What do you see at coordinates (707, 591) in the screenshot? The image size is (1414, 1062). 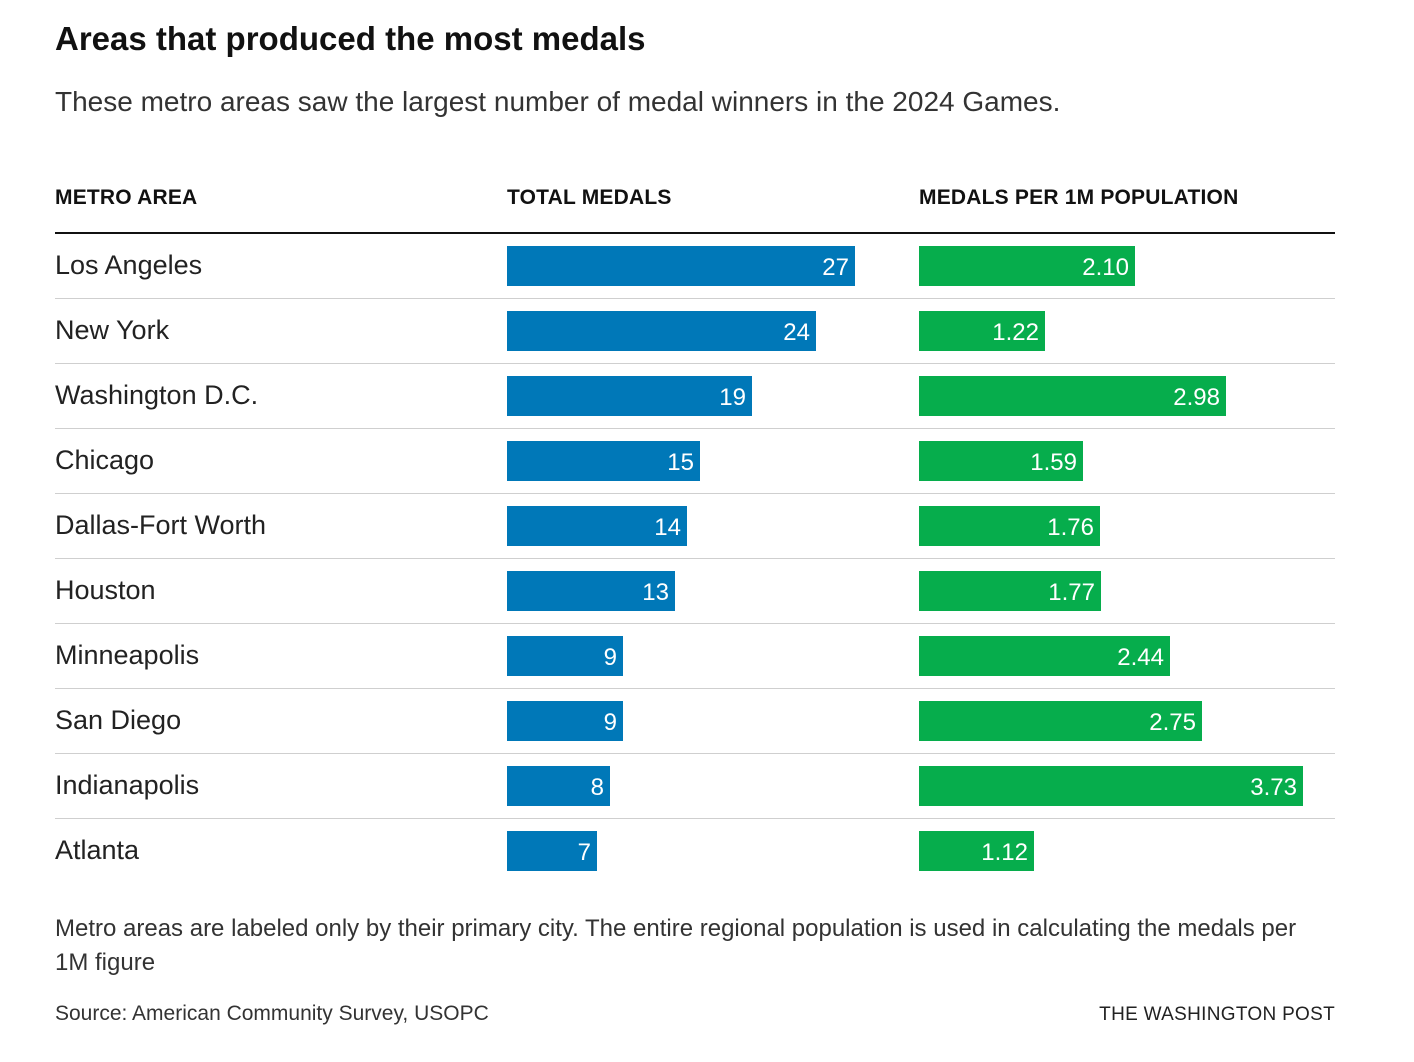 I see `table-row: Houston 13 1.77` at bounding box center [707, 591].